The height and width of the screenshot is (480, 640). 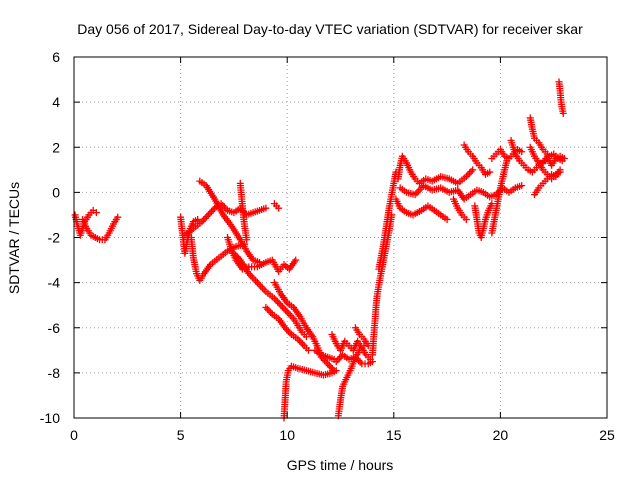 What do you see at coordinates (461, 192) in the screenshot?
I see `series-trace-w` at bounding box center [461, 192].